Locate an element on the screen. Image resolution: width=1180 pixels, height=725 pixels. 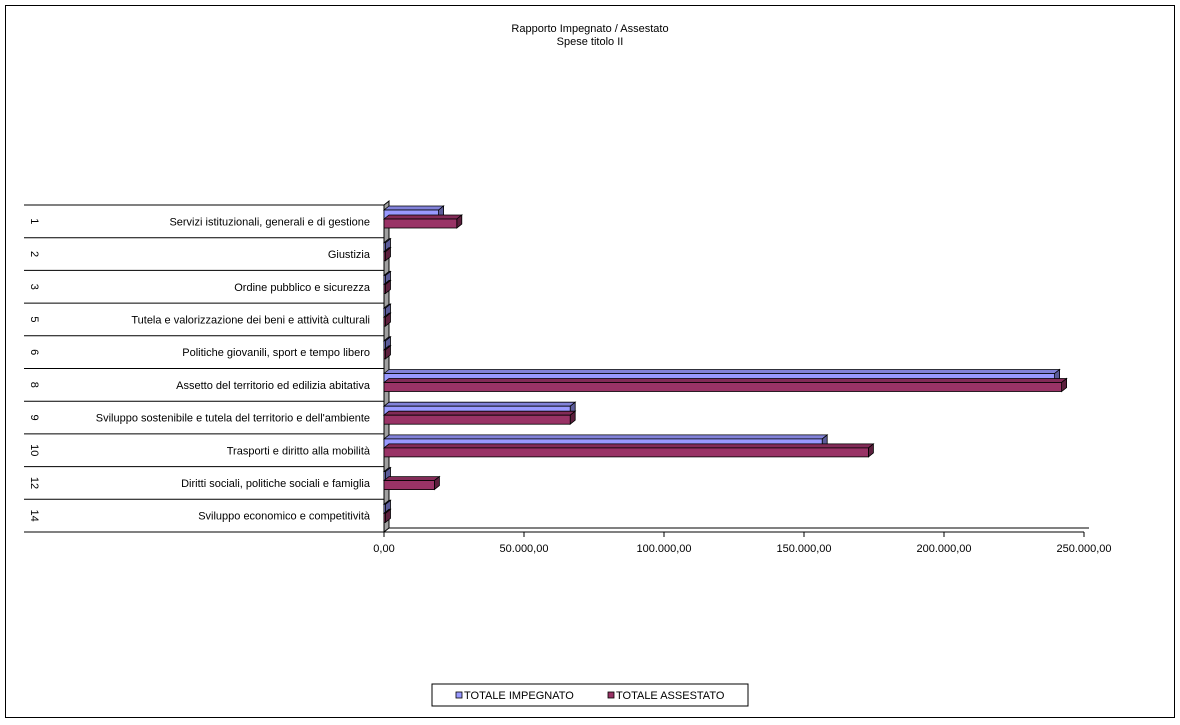
x-tick-label: 0,00 is located at coordinates (383, 549).